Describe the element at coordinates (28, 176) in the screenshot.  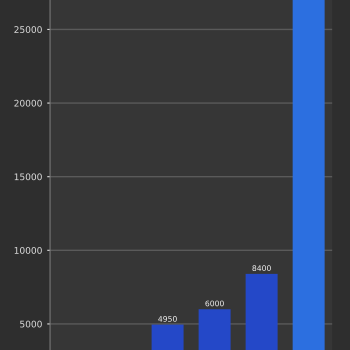
I see `y-tick-label: 15000` at that location.